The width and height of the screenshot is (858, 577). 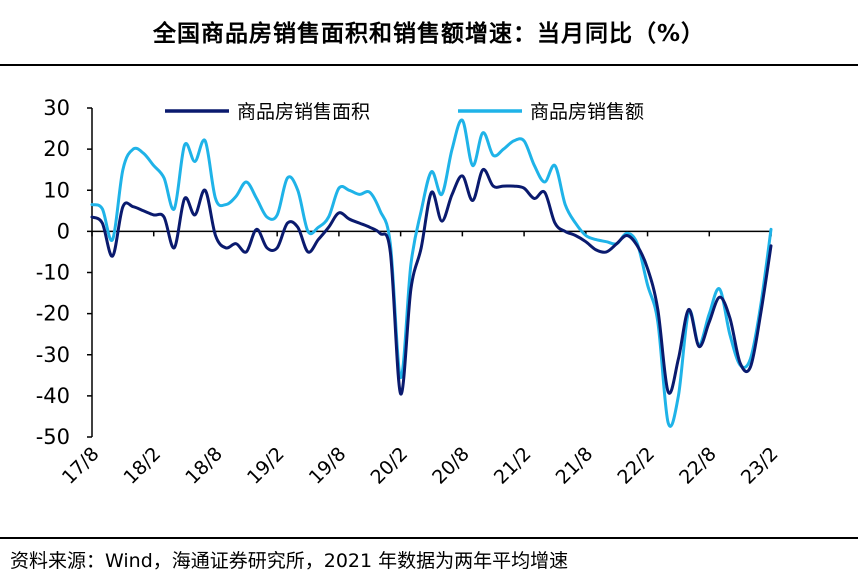 I want to click on x-tick-label: 21/8, so click(x=575, y=466).